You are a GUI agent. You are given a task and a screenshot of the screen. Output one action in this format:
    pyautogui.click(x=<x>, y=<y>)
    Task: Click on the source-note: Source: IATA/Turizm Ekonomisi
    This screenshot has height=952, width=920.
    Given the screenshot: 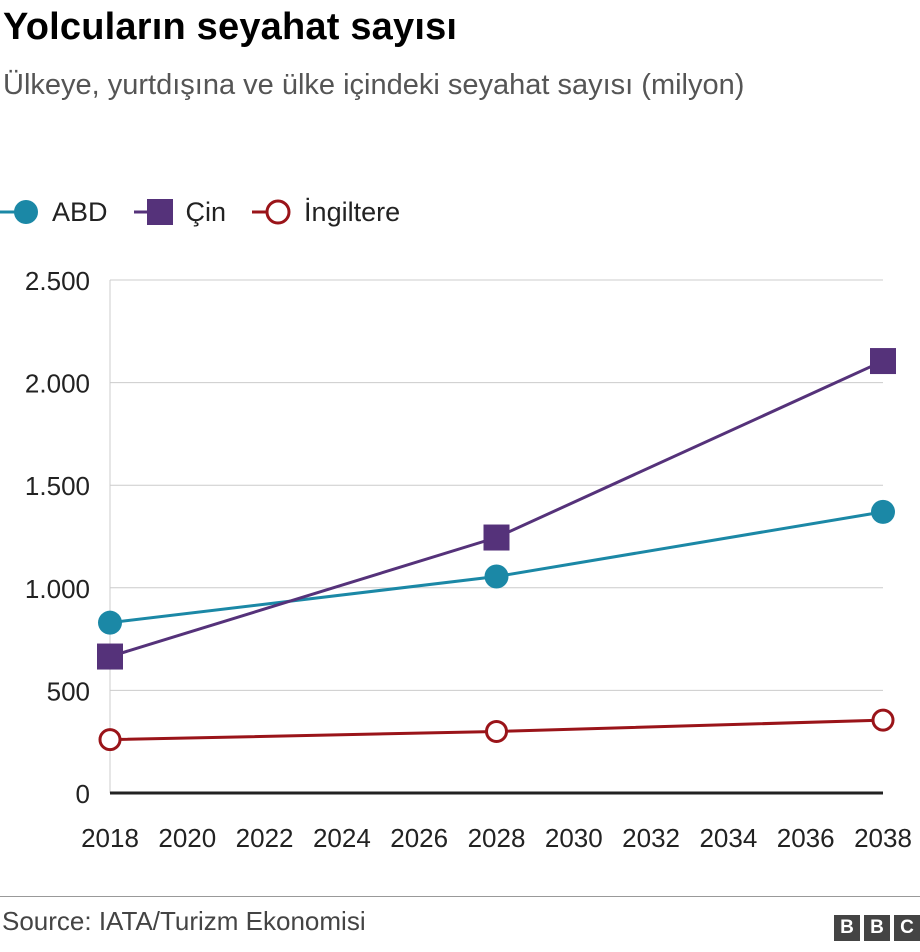 What is the action you would take?
    pyautogui.click(x=184, y=921)
    